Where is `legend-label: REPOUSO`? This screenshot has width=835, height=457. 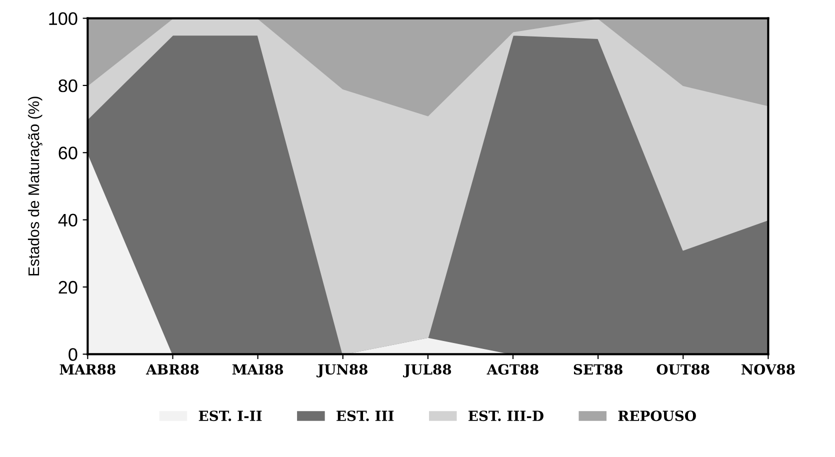
legend-label: REPOUSO is located at coordinates (657, 416).